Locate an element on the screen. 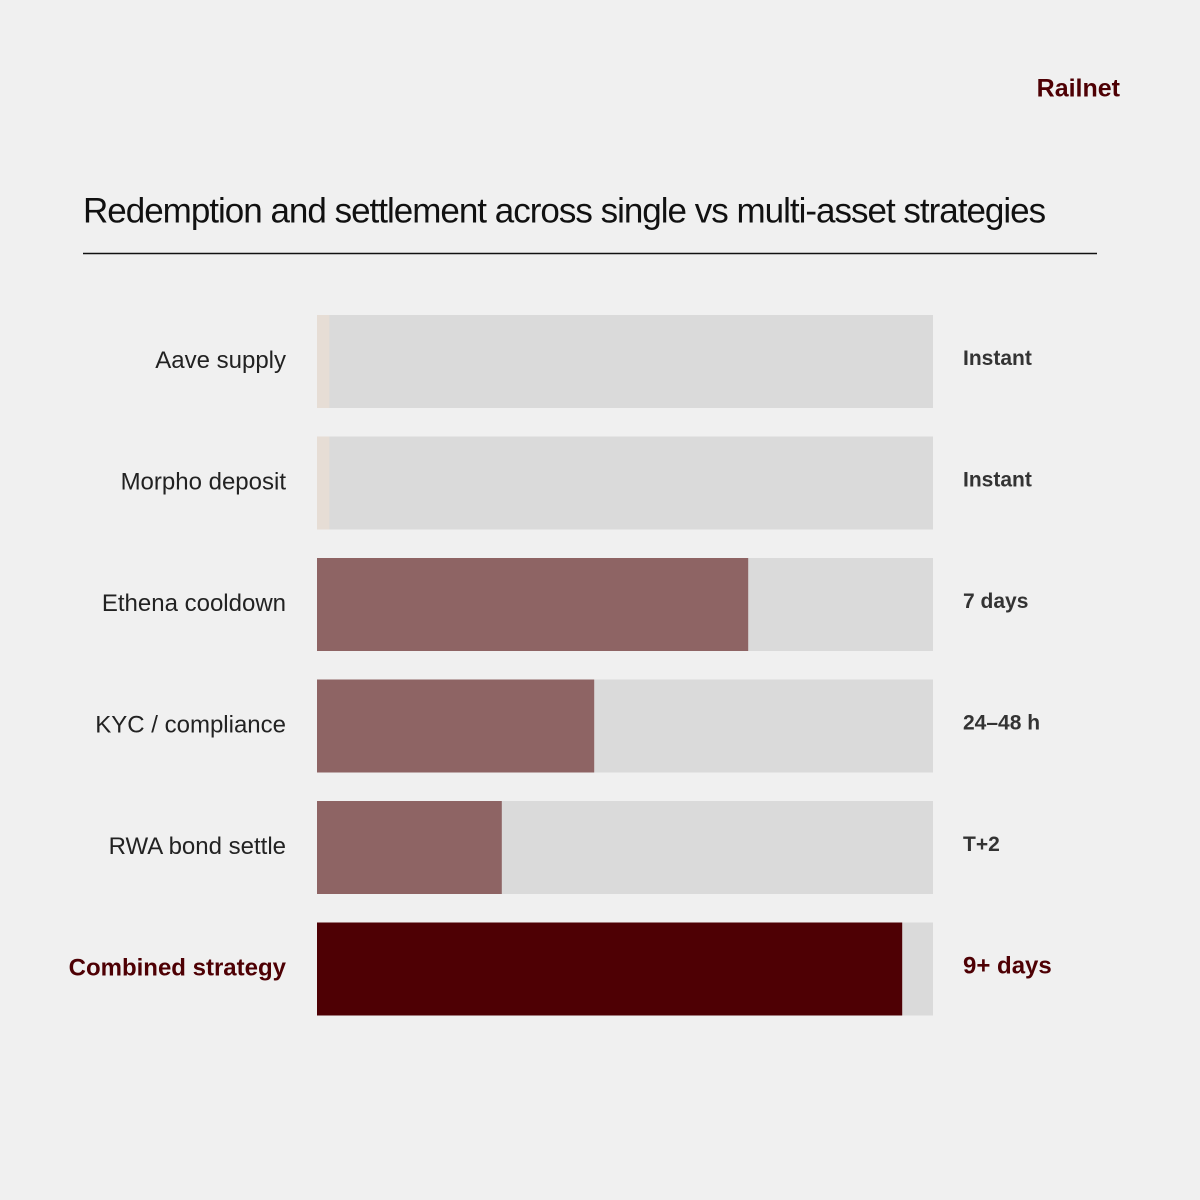 This screenshot has height=1200, width=1200. brand: Railnet is located at coordinates (1079, 89).